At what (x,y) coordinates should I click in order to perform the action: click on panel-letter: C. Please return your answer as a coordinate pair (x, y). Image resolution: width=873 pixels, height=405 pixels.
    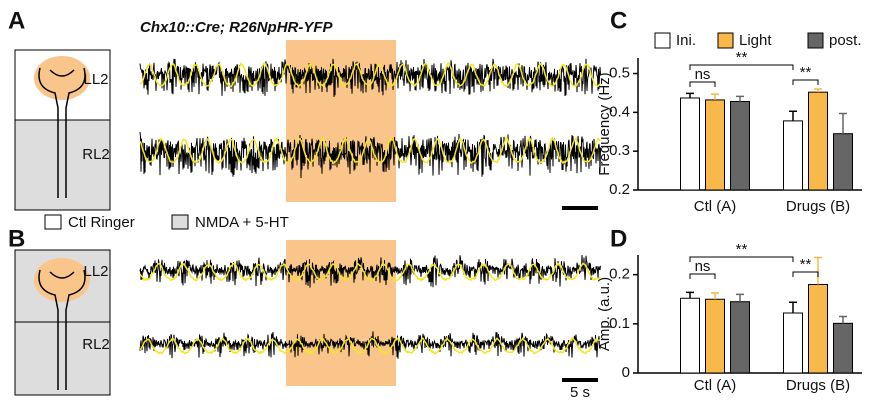
    Looking at the image, I should click on (618, 20).